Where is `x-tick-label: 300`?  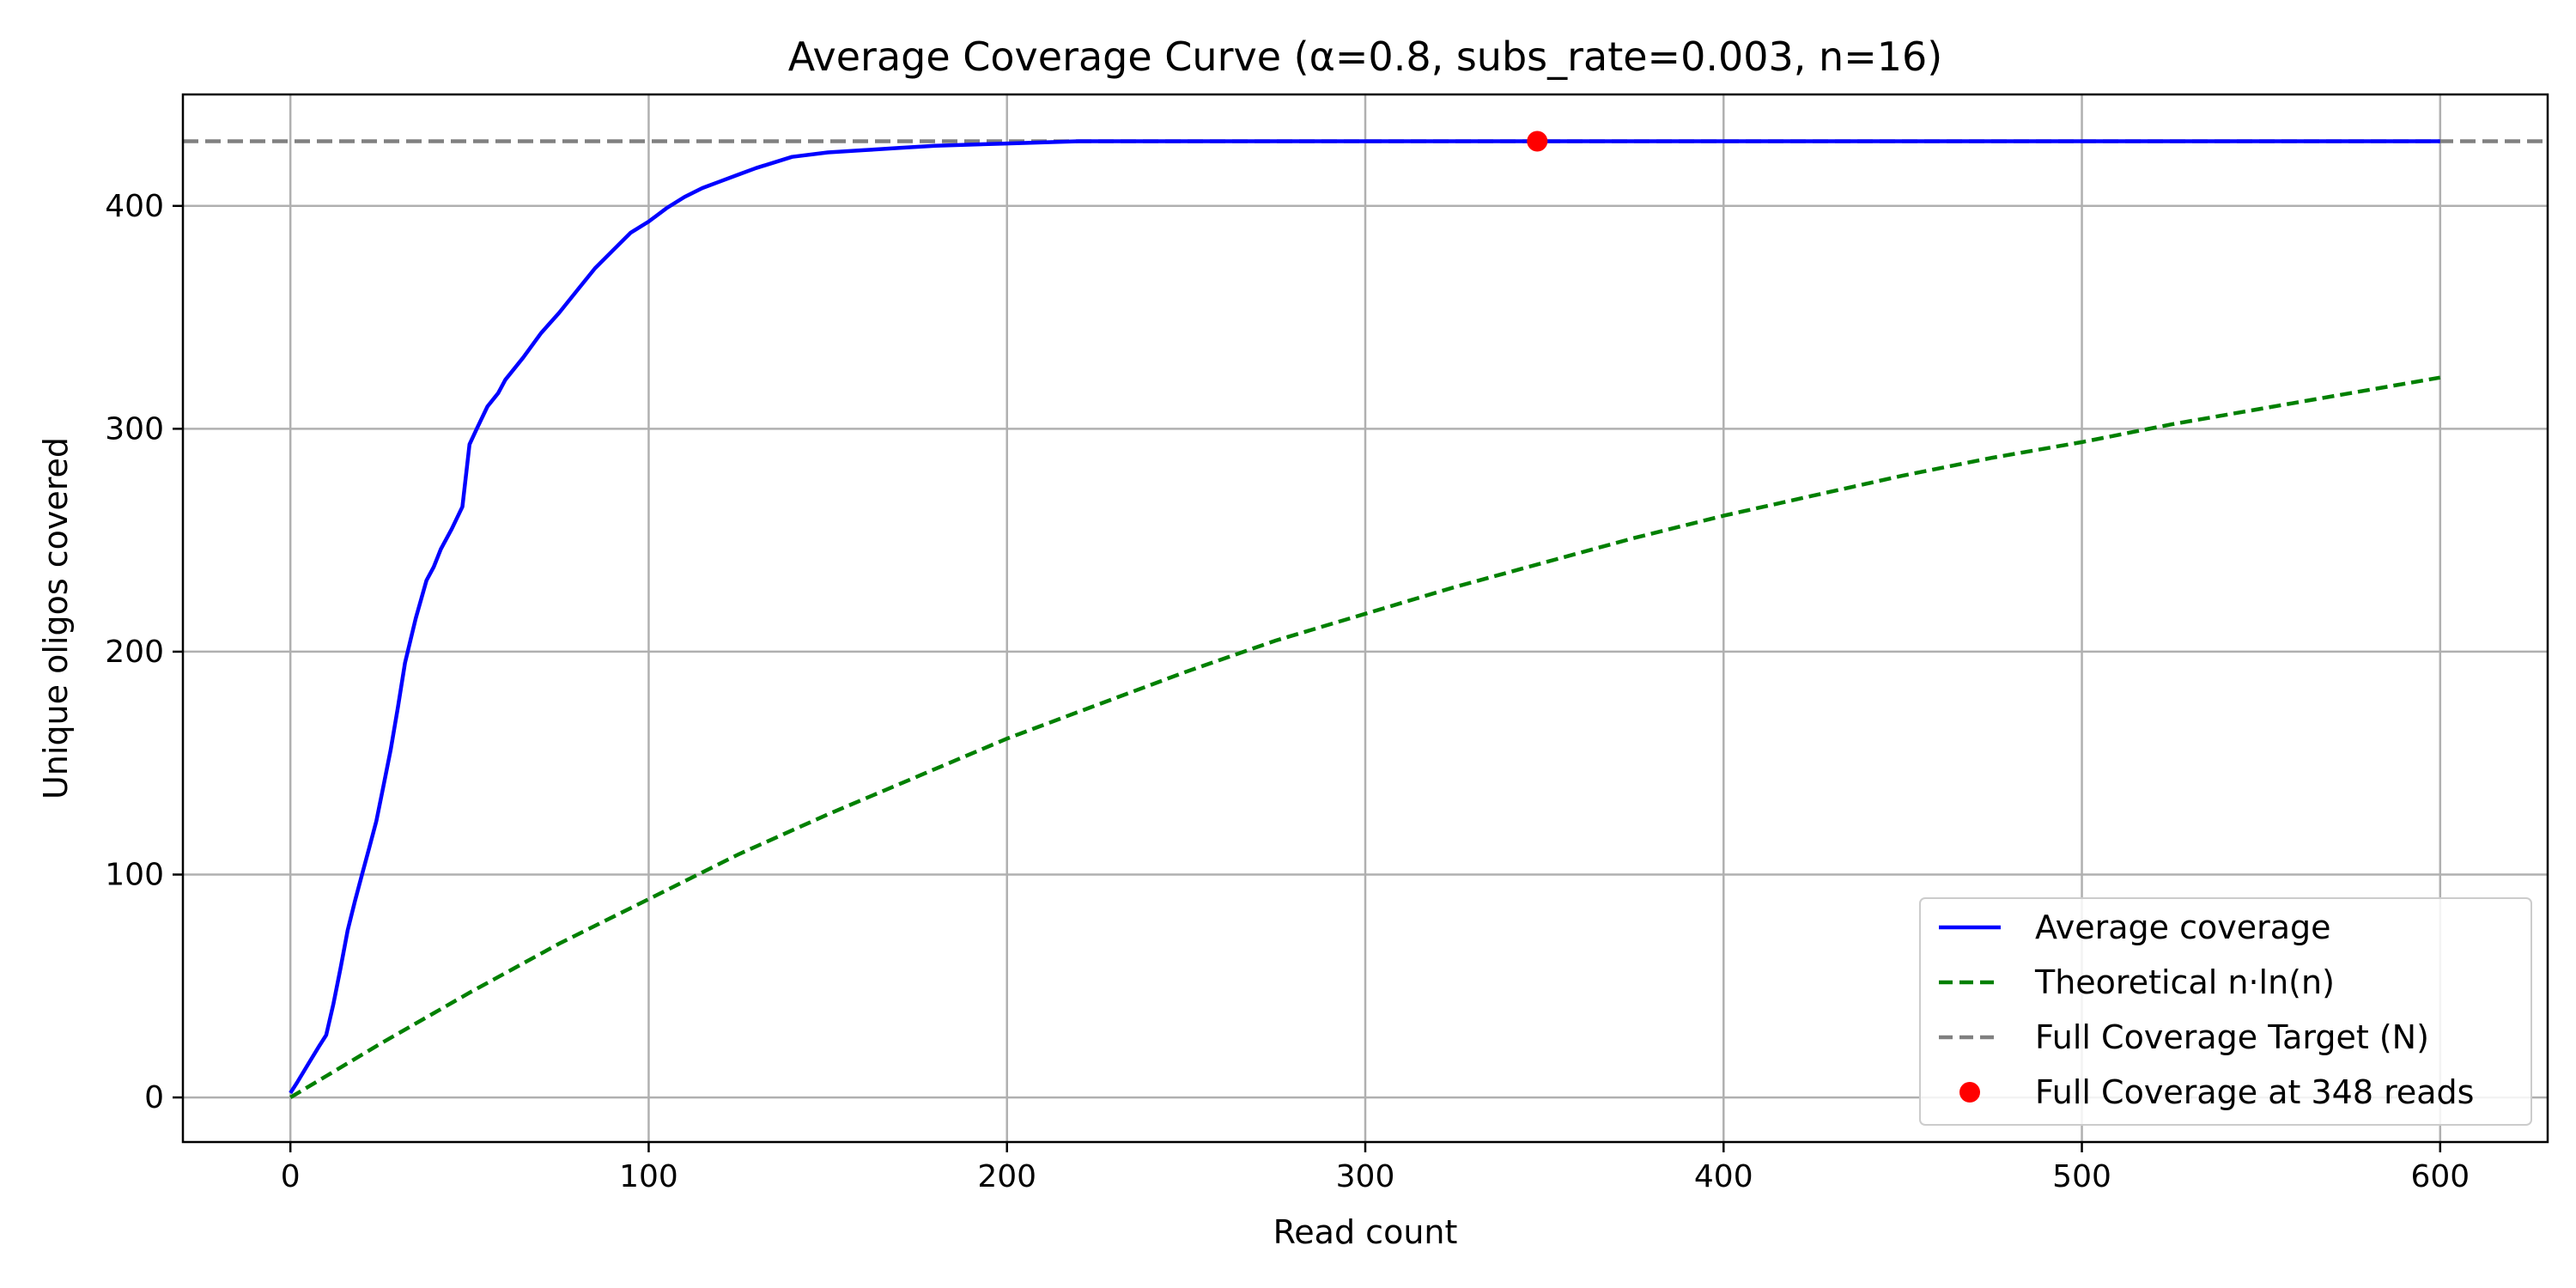 x-tick-label: 300 is located at coordinates (1365, 1177).